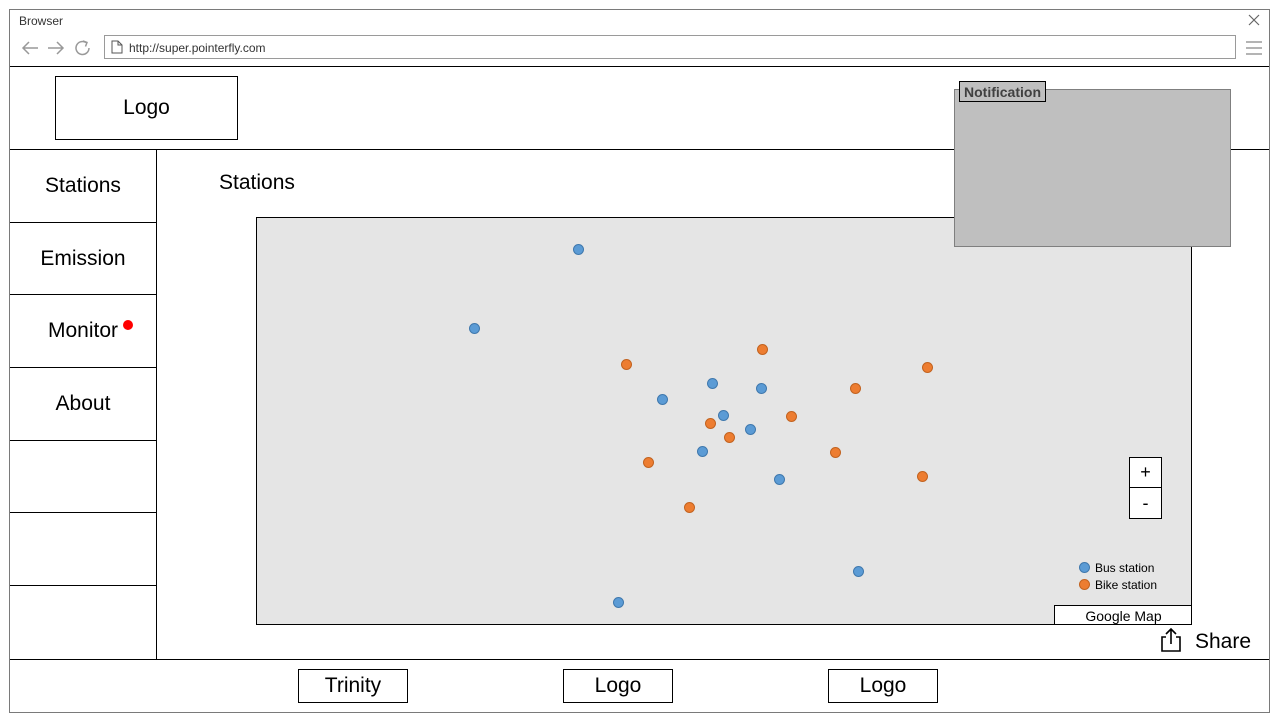 The height and width of the screenshot is (720, 1280). Describe the element at coordinates (1002, 91) in the screenshot. I see `notification-title: Notification` at that location.